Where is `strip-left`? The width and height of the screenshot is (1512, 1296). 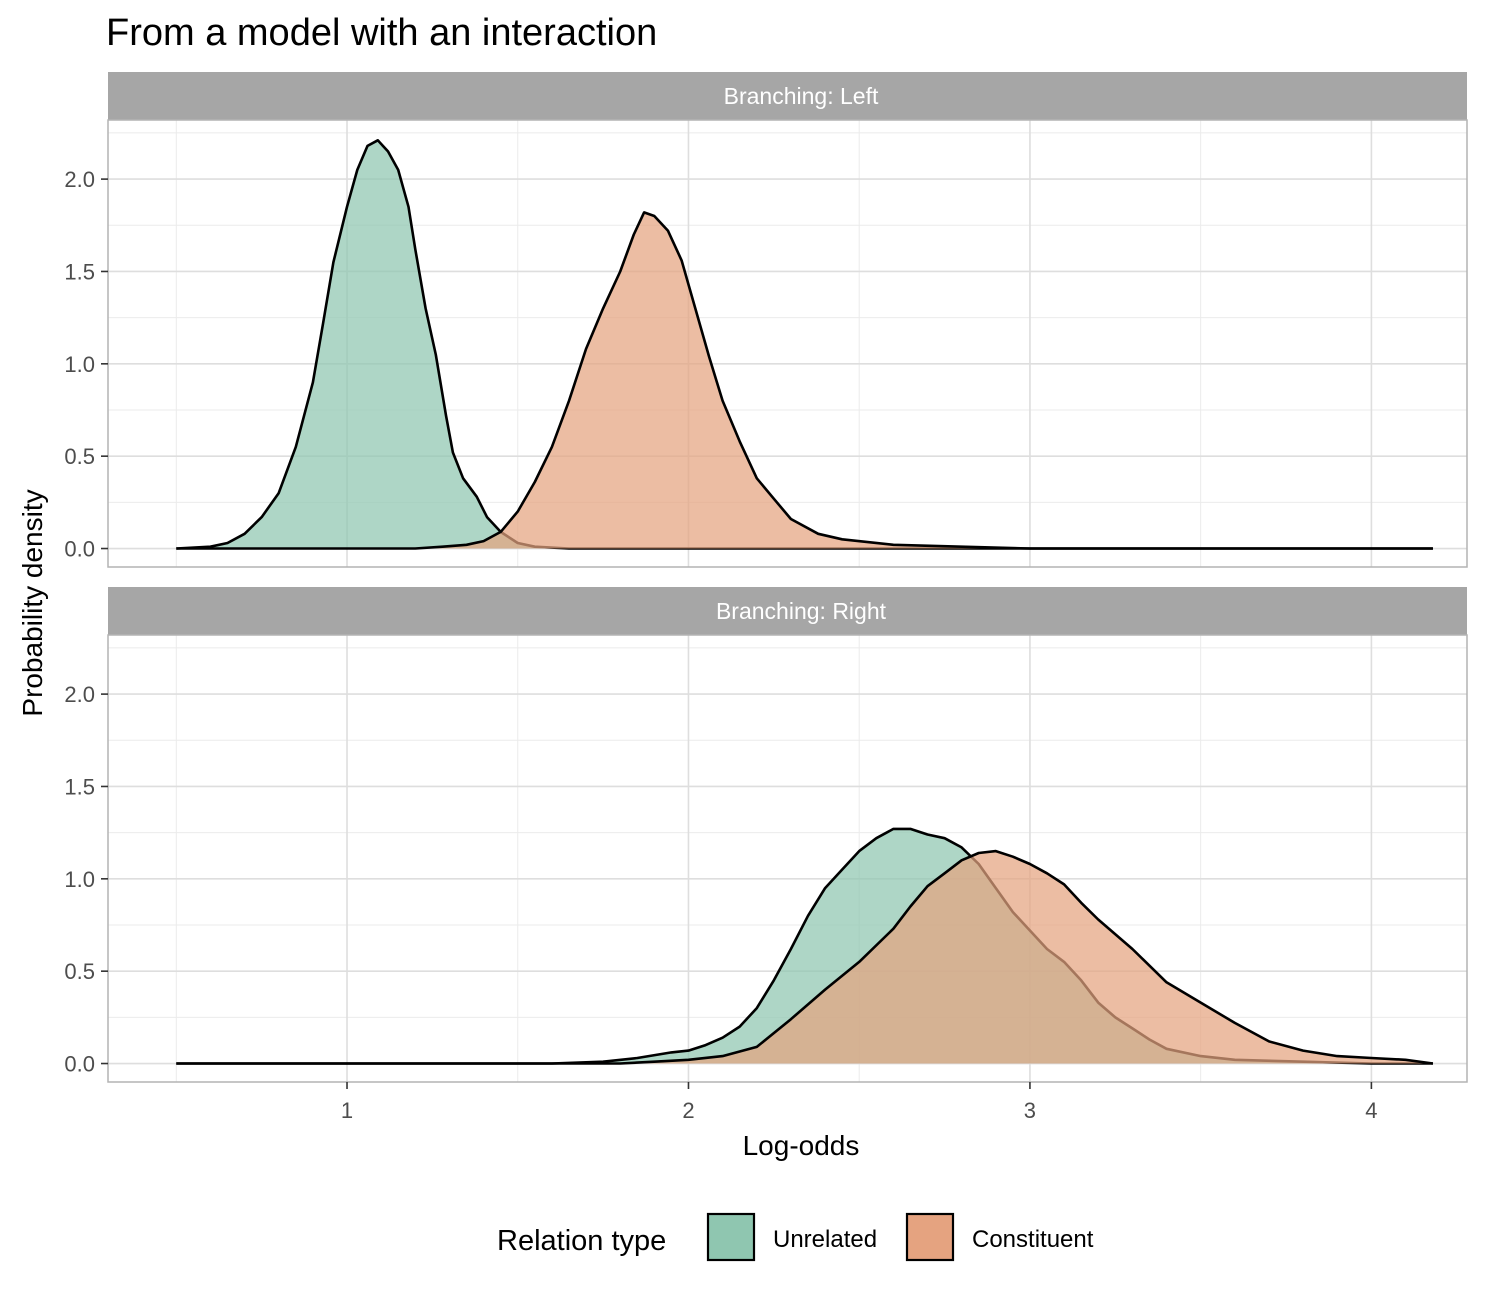
strip-left is located at coordinates (787, 96).